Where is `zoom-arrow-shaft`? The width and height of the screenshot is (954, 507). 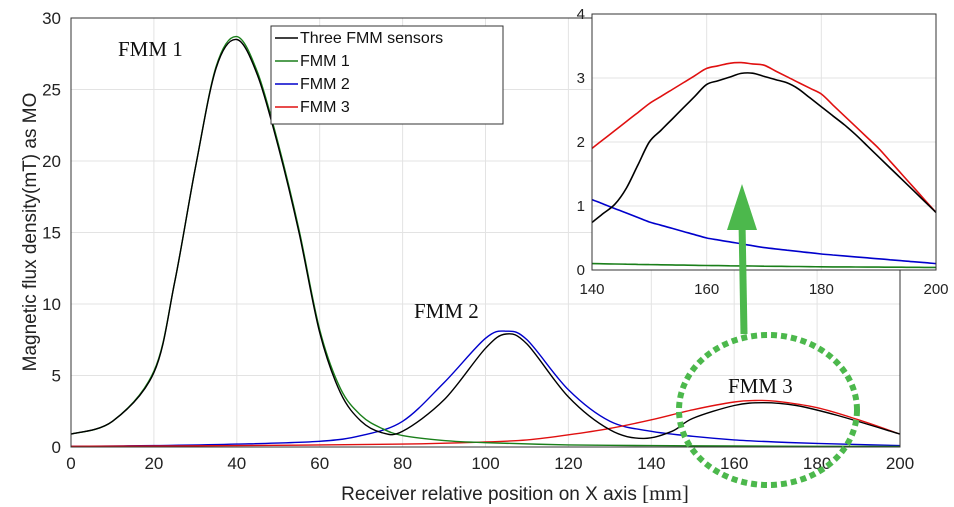
zoom-arrow-shaft is located at coordinates (743, 278).